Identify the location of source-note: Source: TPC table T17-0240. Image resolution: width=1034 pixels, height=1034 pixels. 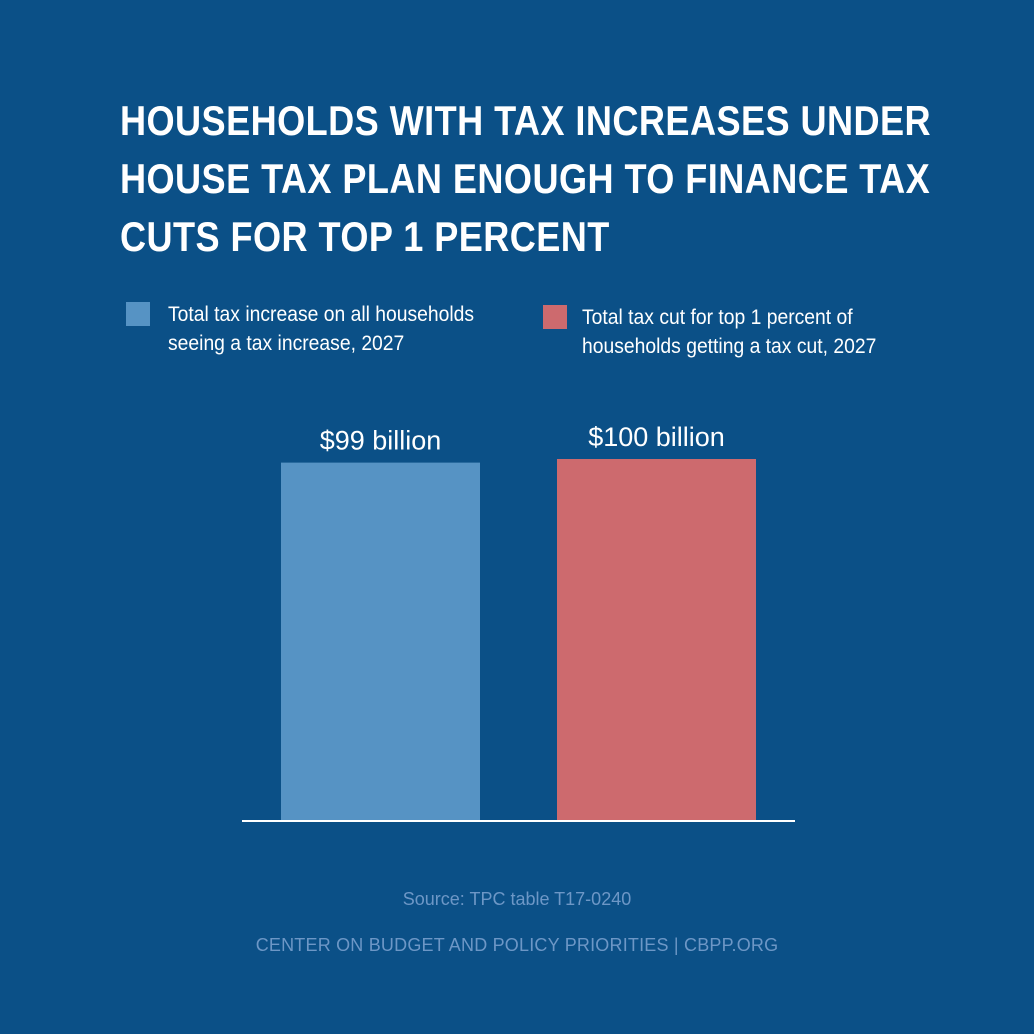
(517, 899).